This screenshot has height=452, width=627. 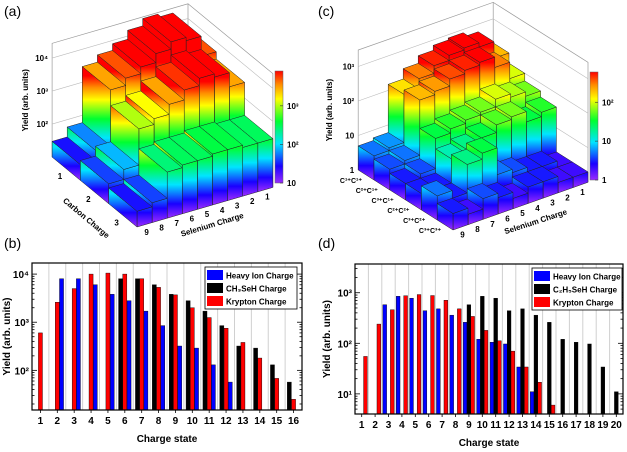 I want to click on x-tick-label: 5, so click(x=416, y=425).